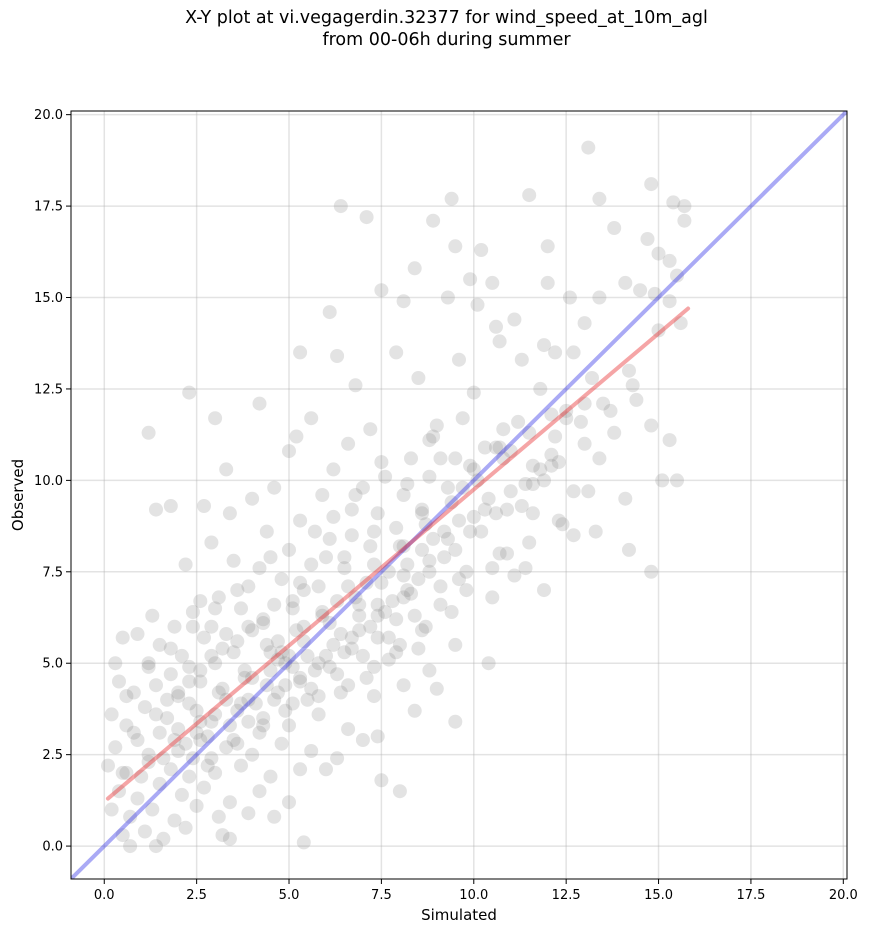 The height and width of the screenshot is (934, 869). Describe the element at coordinates (52, 755) in the screenshot. I see `y-tick-label: 2.5` at that location.